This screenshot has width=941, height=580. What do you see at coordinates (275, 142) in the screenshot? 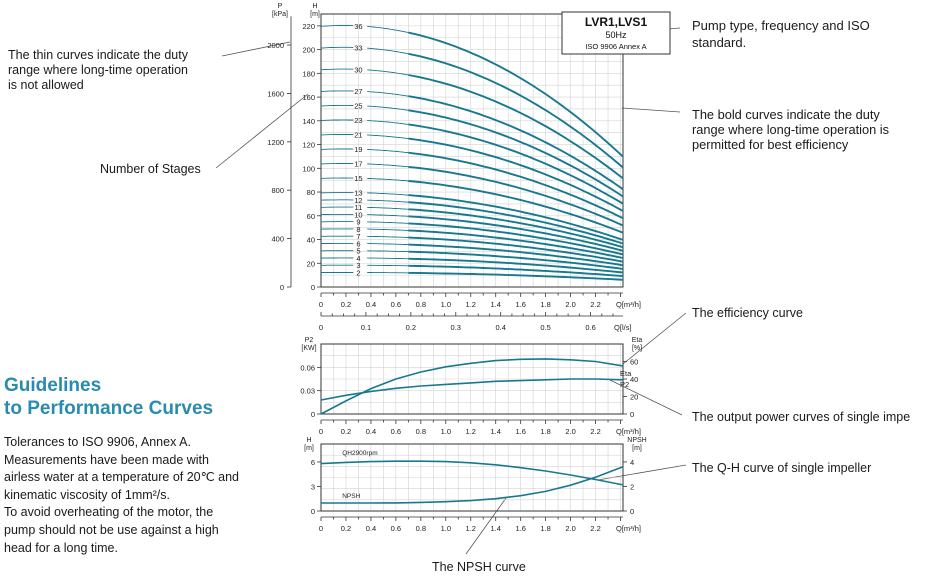
I see `pressure-tick-label: 1200` at bounding box center [275, 142].